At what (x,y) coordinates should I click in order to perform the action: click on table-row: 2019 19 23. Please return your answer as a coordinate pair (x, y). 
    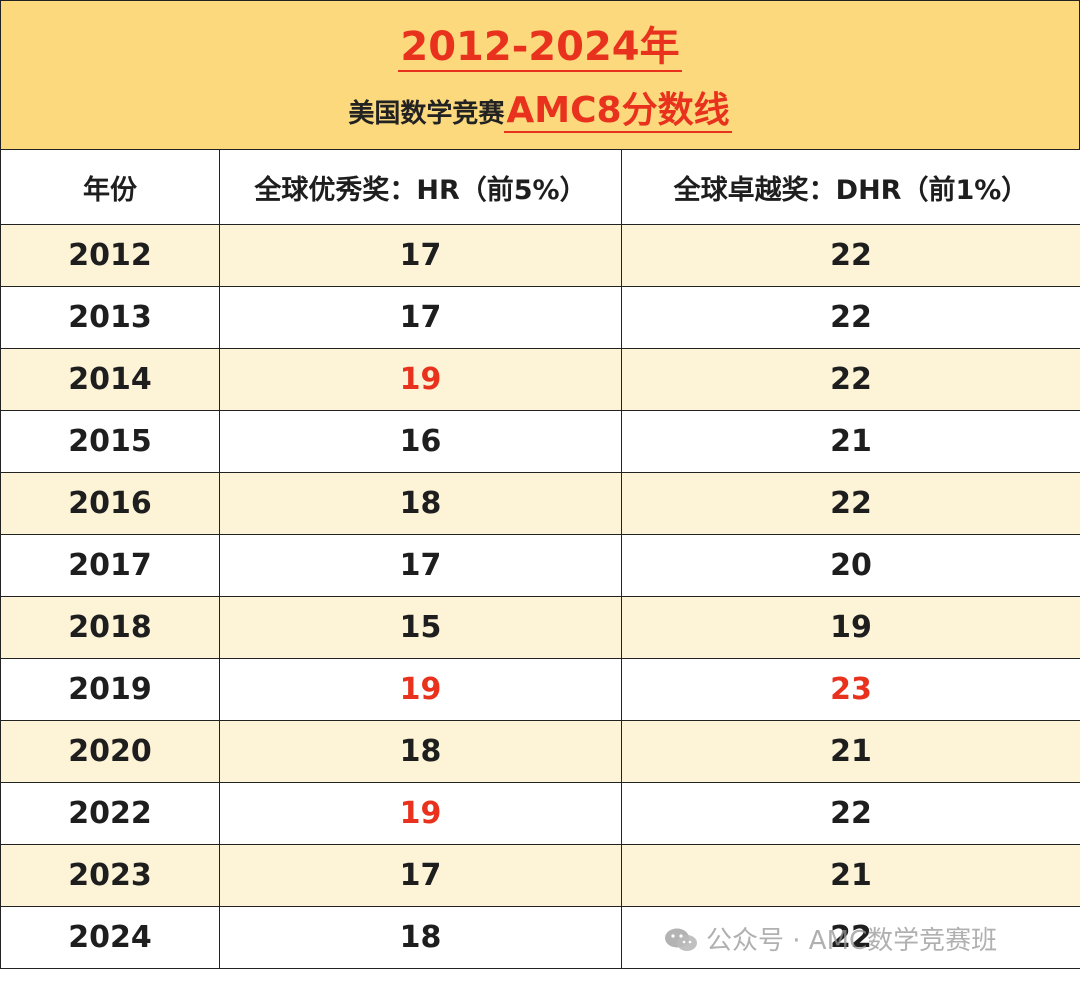
    Looking at the image, I should click on (540, 689).